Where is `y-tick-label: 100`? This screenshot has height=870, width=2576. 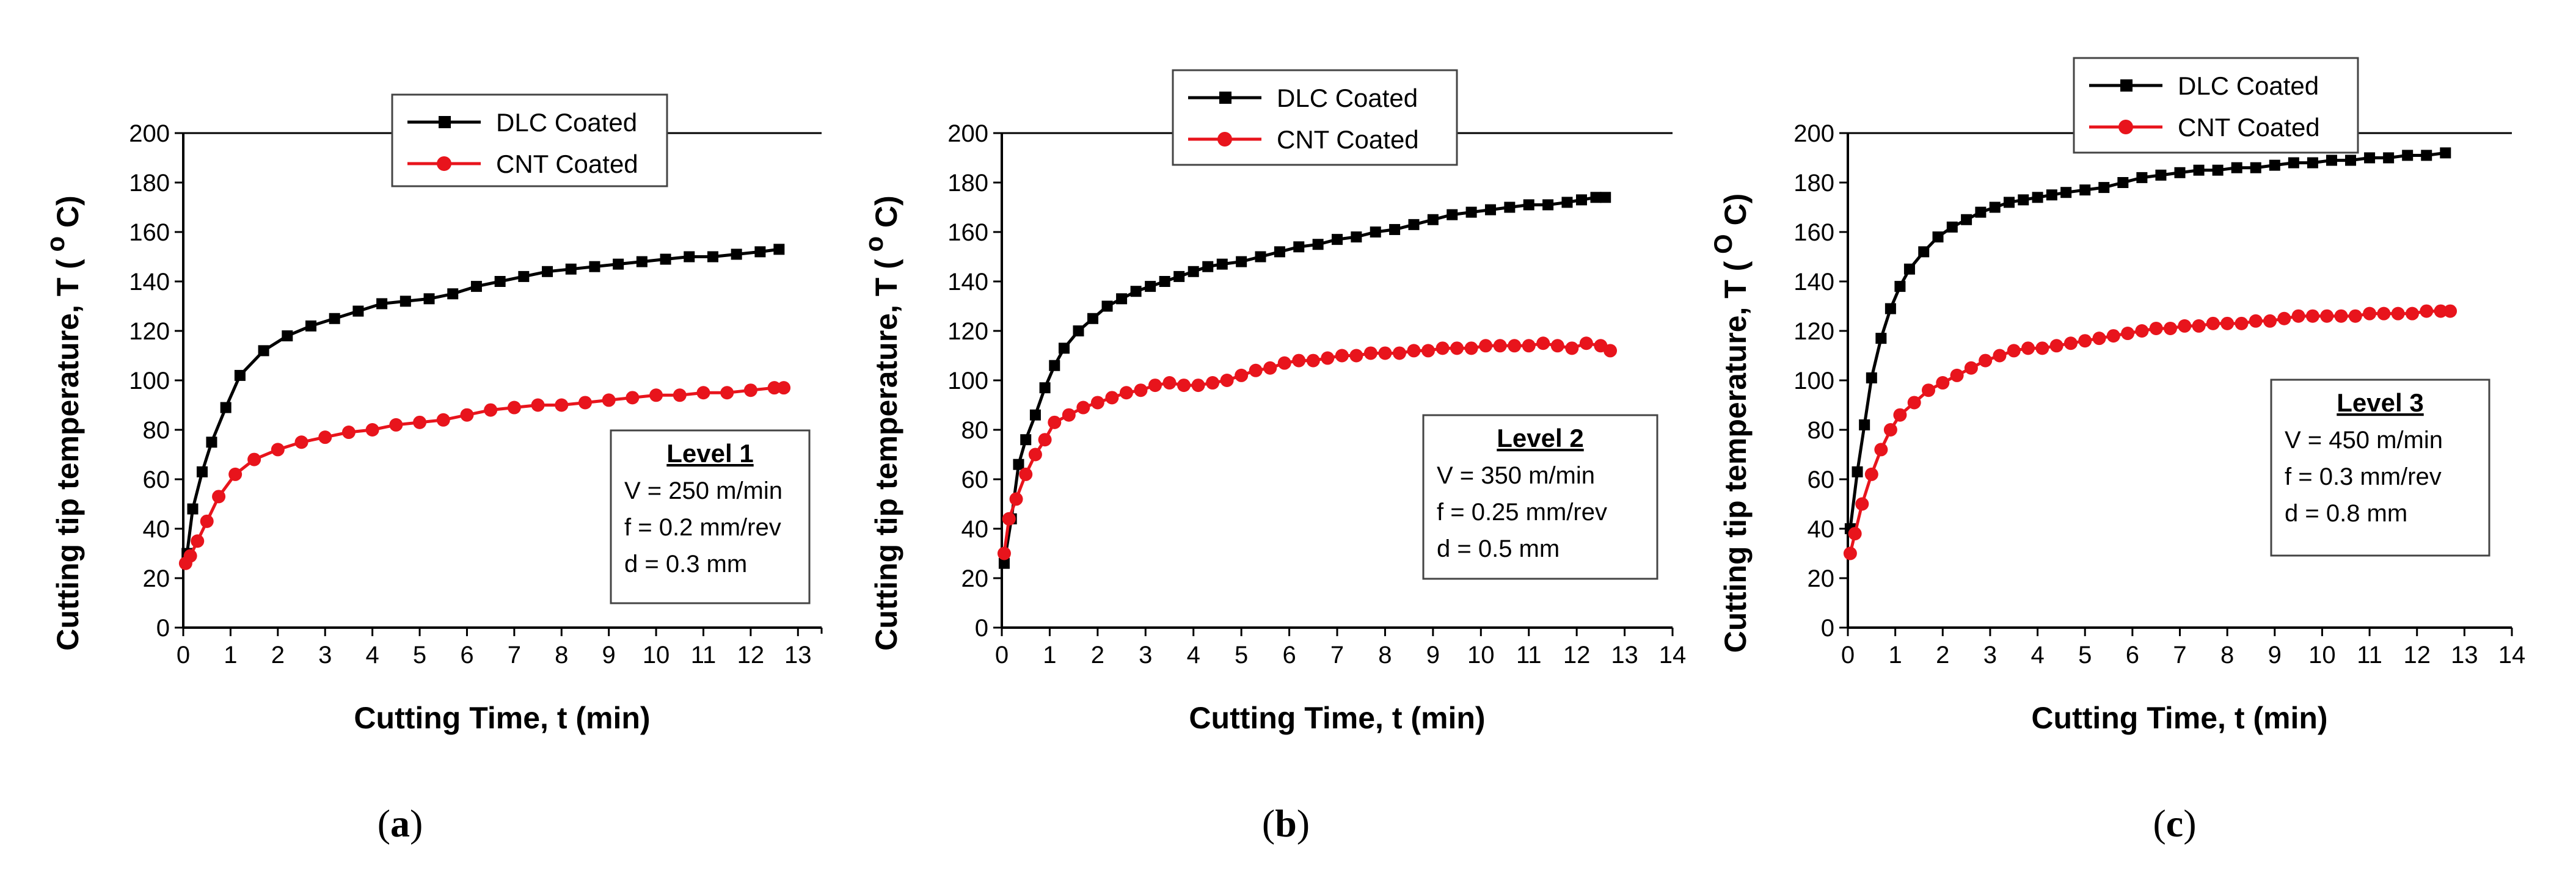 y-tick-label: 100 is located at coordinates (967, 381).